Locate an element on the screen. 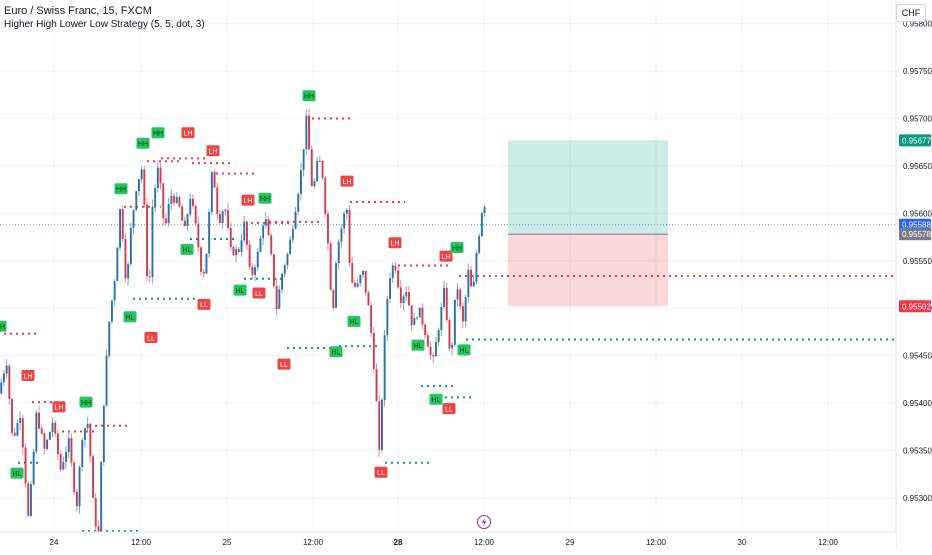 The image size is (932, 555). currency-button: CHF is located at coordinates (911, 13).